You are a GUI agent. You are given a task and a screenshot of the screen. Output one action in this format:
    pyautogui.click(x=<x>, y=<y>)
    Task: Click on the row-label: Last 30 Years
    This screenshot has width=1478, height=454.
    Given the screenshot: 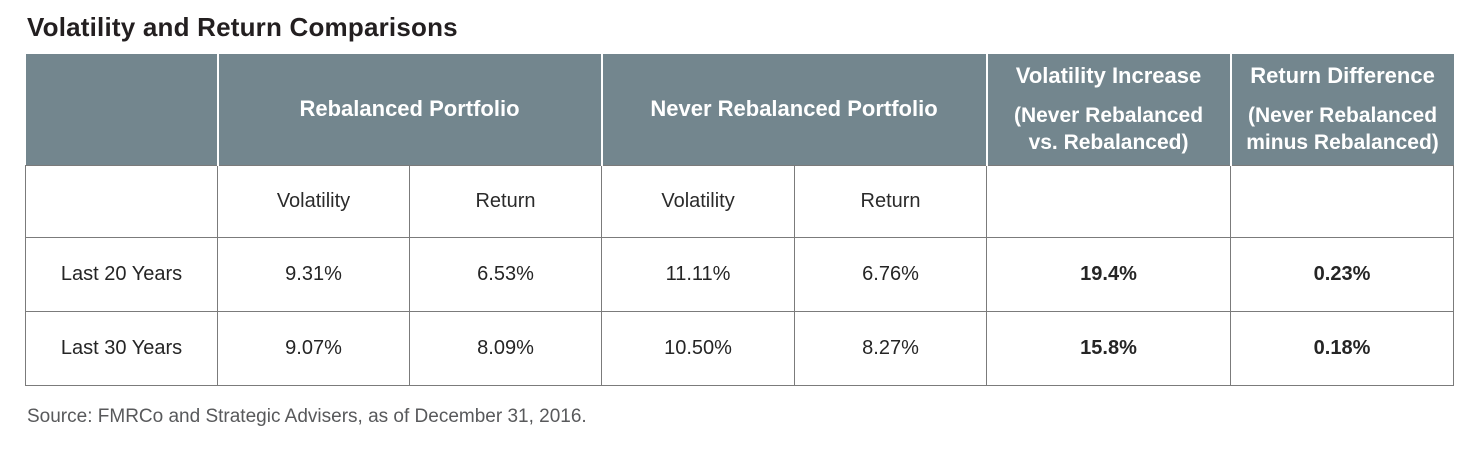 What is the action you would take?
    pyautogui.click(x=121, y=348)
    